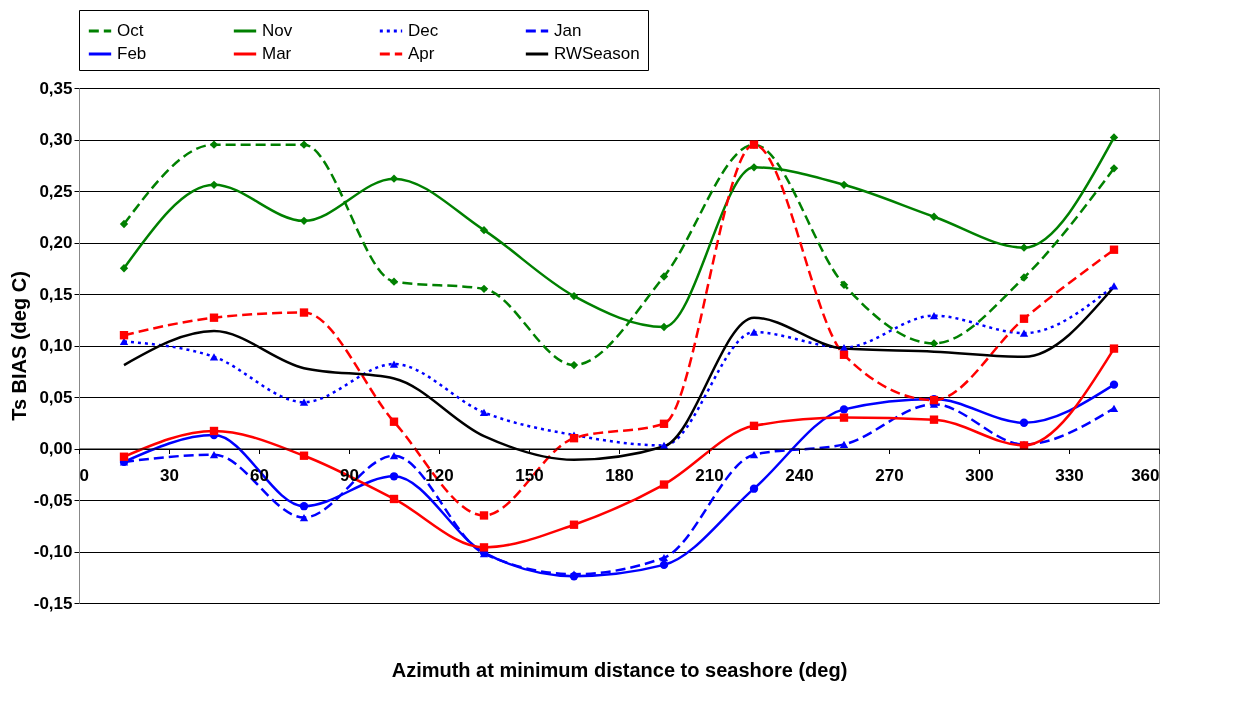 The height and width of the screenshot is (711, 1258). Describe the element at coordinates (130, 30) in the screenshot. I see `legend-label: Oct` at that location.